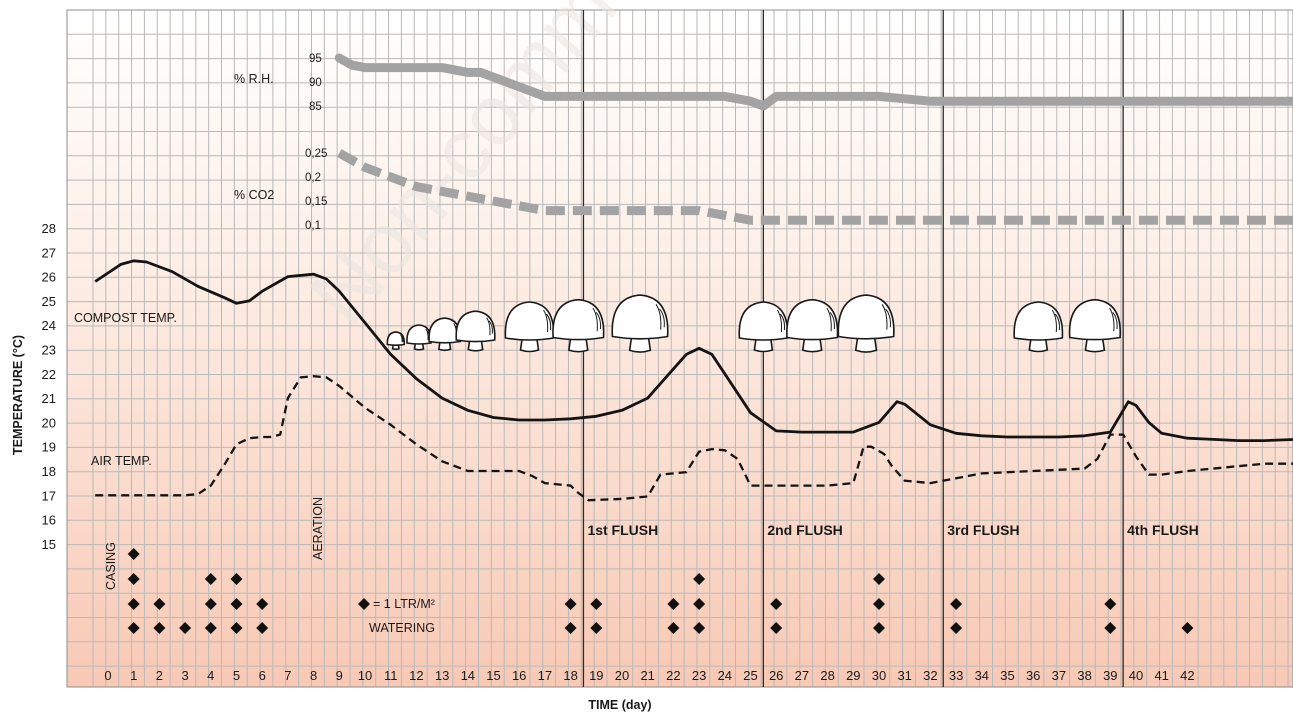 Image resolution: width=1293 pixels, height=715 pixels. Describe the element at coordinates (313, 675) in the screenshot. I see `x-tick-label: 8` at that location.